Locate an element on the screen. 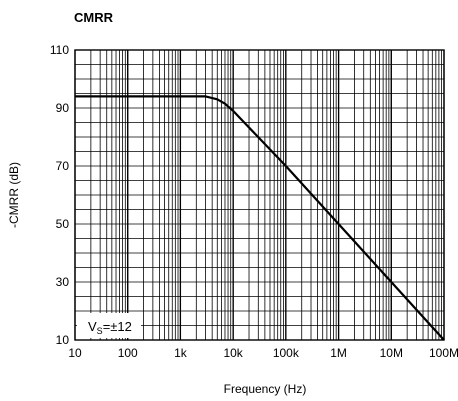  annotation-main: V is located at coordinates (92, 326).